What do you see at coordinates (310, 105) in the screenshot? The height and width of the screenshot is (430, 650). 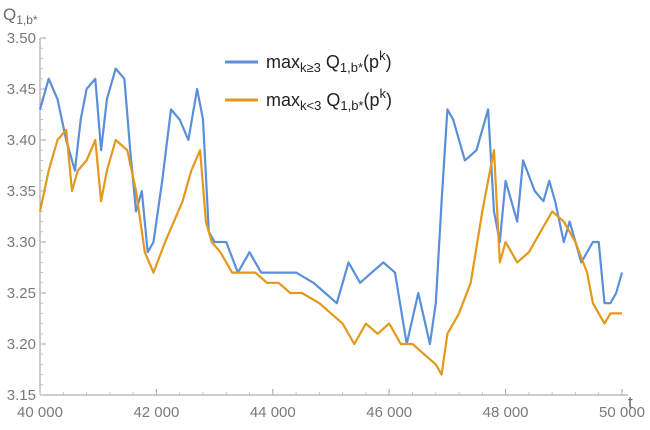 I see `legend-2-sub1: k<3` at bounding box center [310, 105].